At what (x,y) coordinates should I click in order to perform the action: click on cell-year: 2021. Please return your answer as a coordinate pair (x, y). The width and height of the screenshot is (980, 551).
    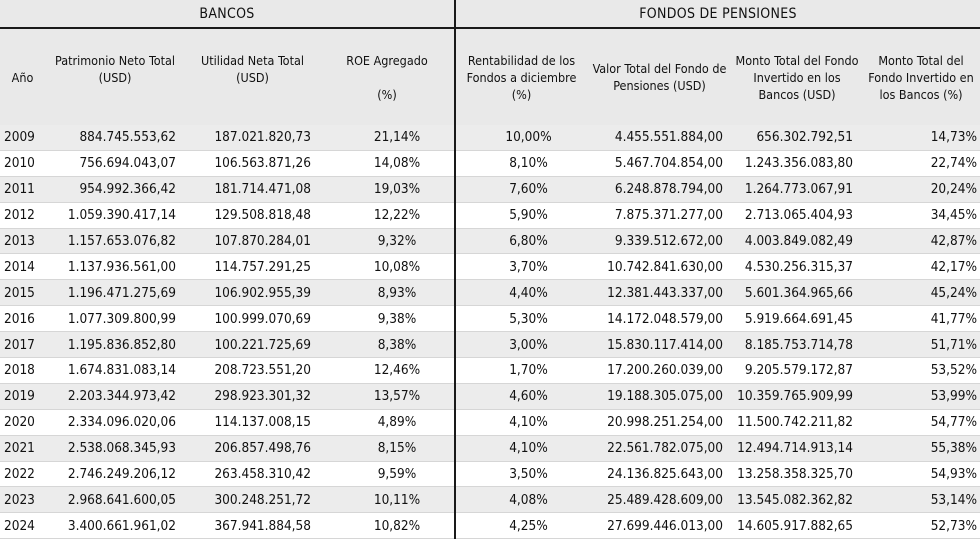
    Looking at the image, I should click on (22, 448).